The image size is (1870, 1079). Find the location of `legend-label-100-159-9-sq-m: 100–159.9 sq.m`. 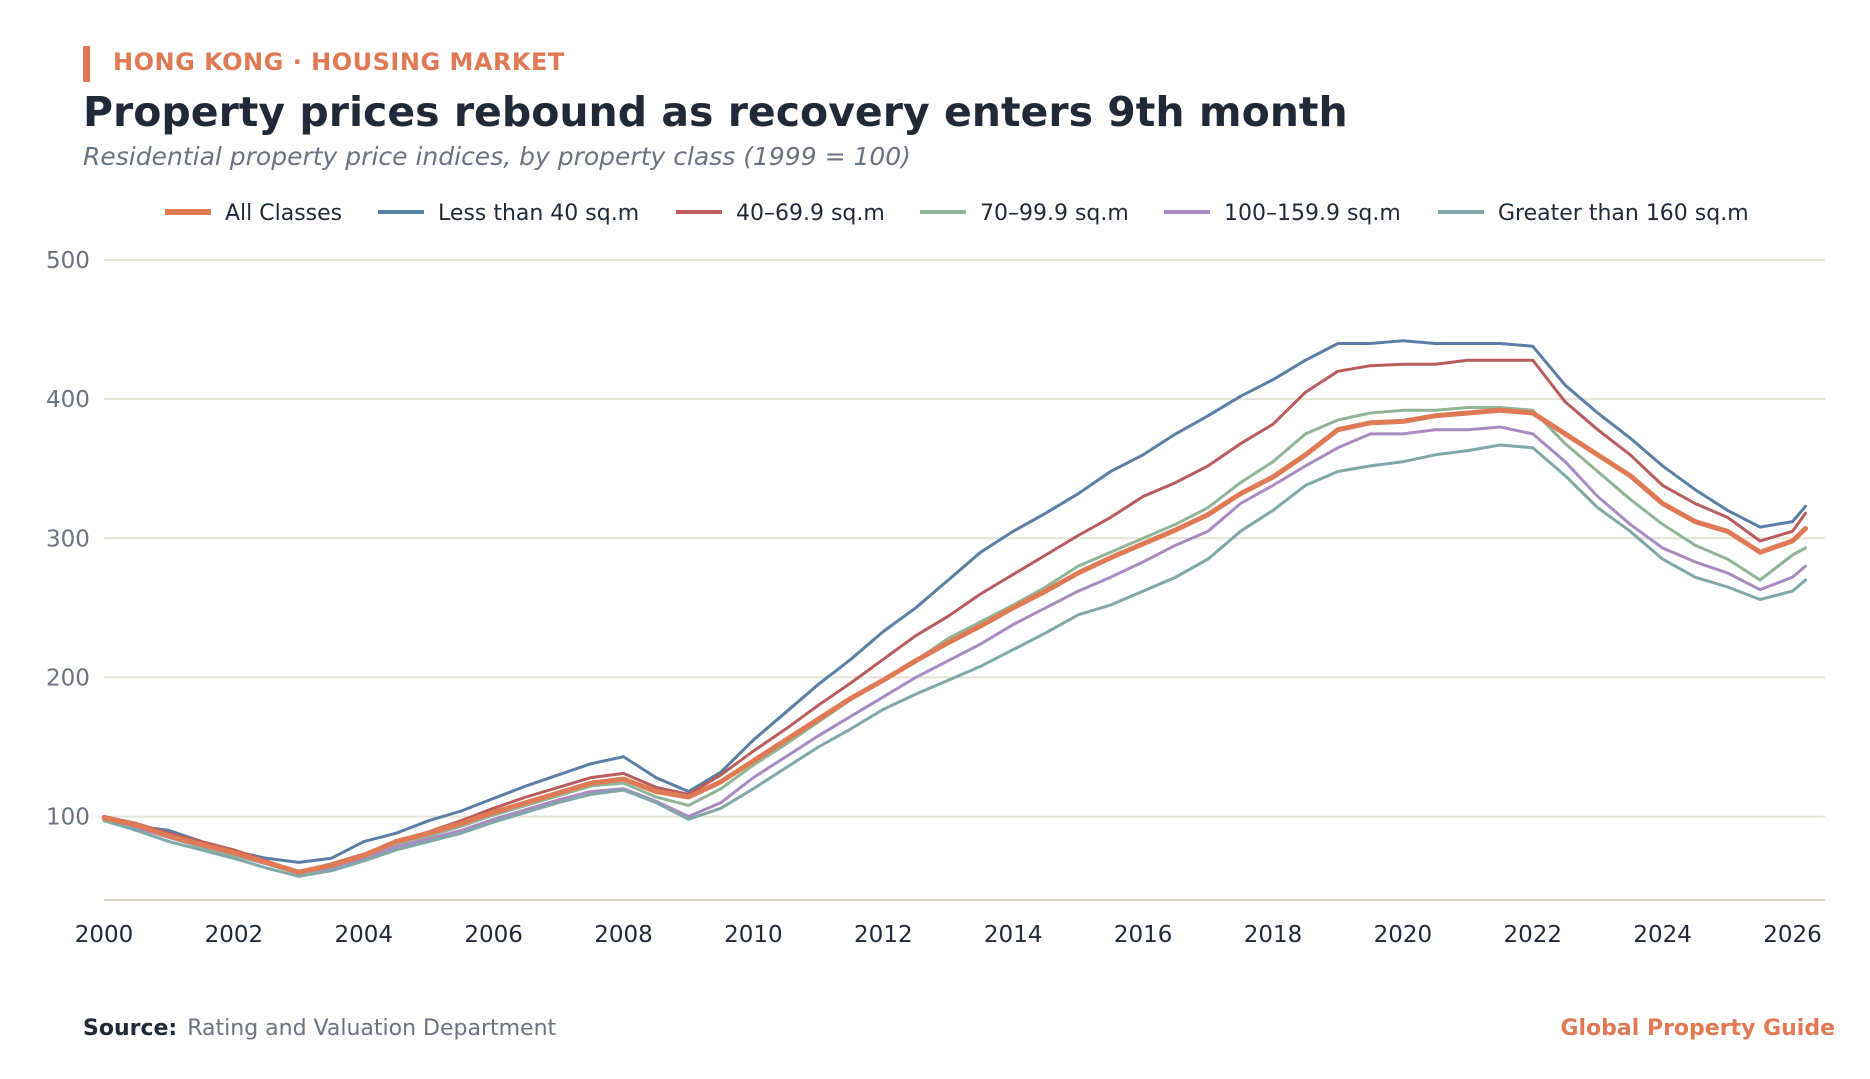

legend-label-100-159-9-sq-m: 100–159.9 sq.m is located at coordinates (1312, 213).